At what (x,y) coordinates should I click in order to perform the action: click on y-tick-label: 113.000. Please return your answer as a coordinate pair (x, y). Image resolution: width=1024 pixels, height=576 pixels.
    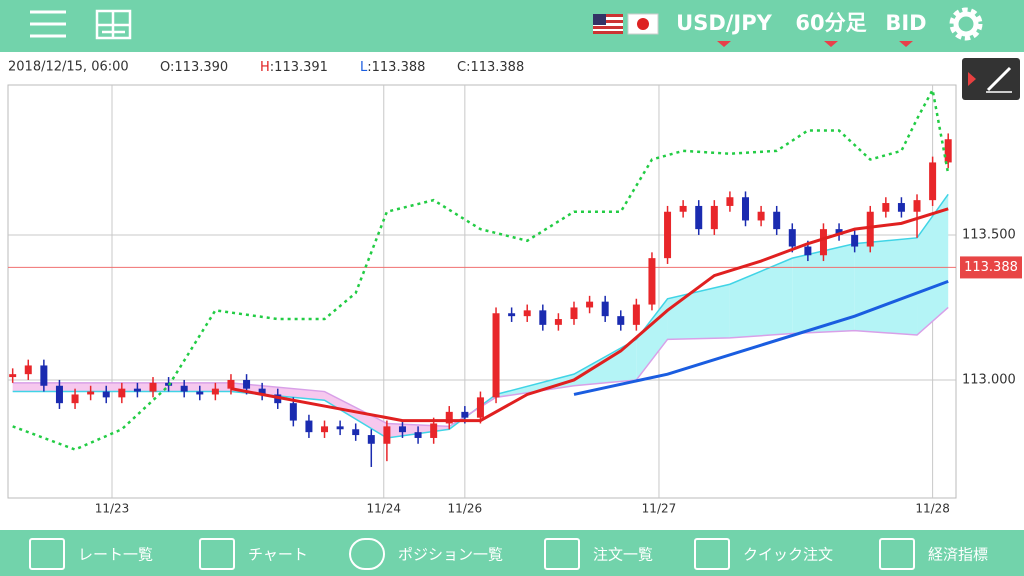
    Looking at the image, I should click on (989, 379).